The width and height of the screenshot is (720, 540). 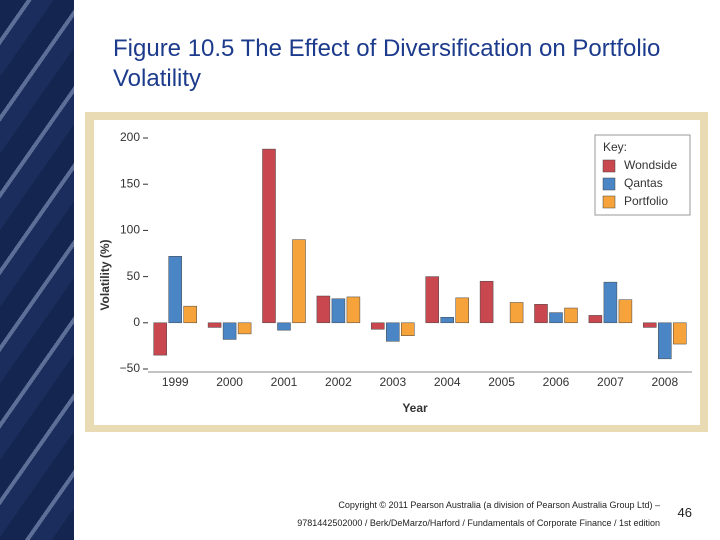 I want to click on legend-title: Key:, so click(x=615, y=147).